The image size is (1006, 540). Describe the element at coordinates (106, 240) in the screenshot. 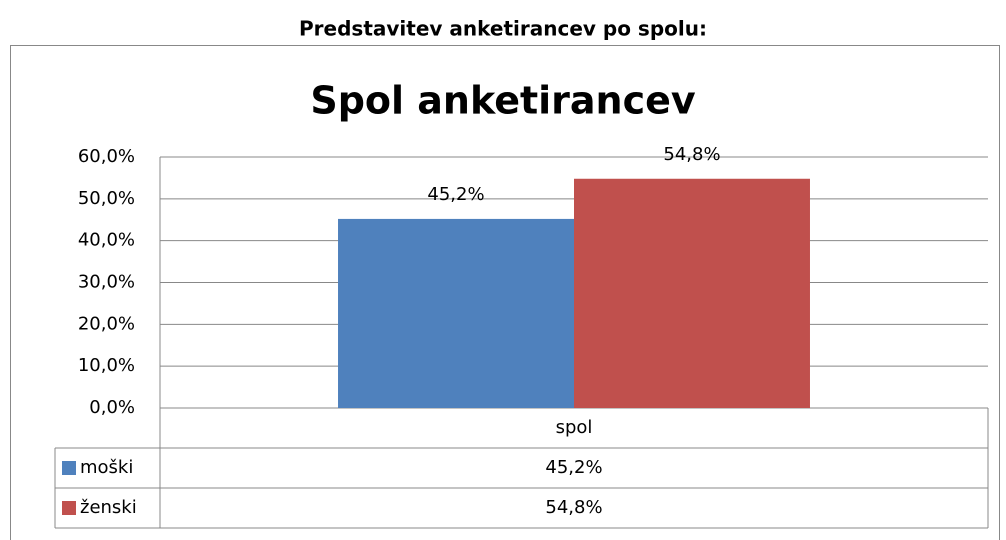

I see `y-tick-label: 40,0%` at that location.